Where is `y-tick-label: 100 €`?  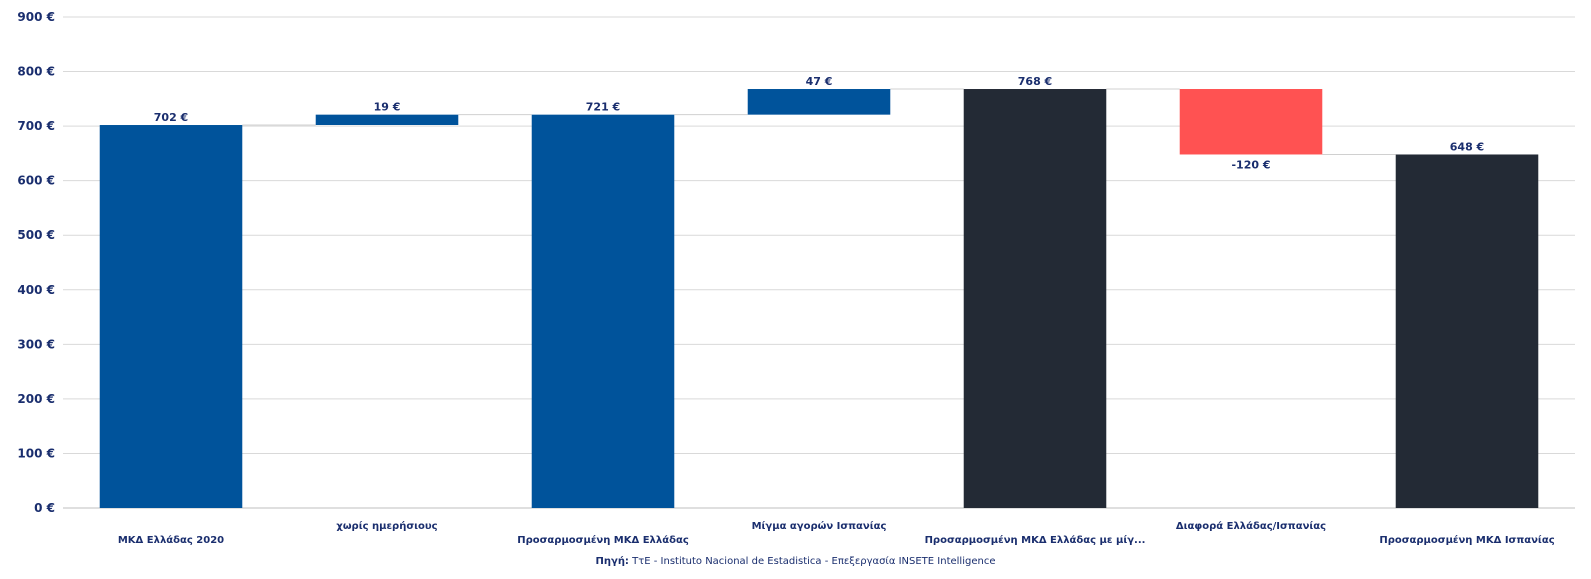 y-tick-label: 100 € is located at coordinates (36, 453).